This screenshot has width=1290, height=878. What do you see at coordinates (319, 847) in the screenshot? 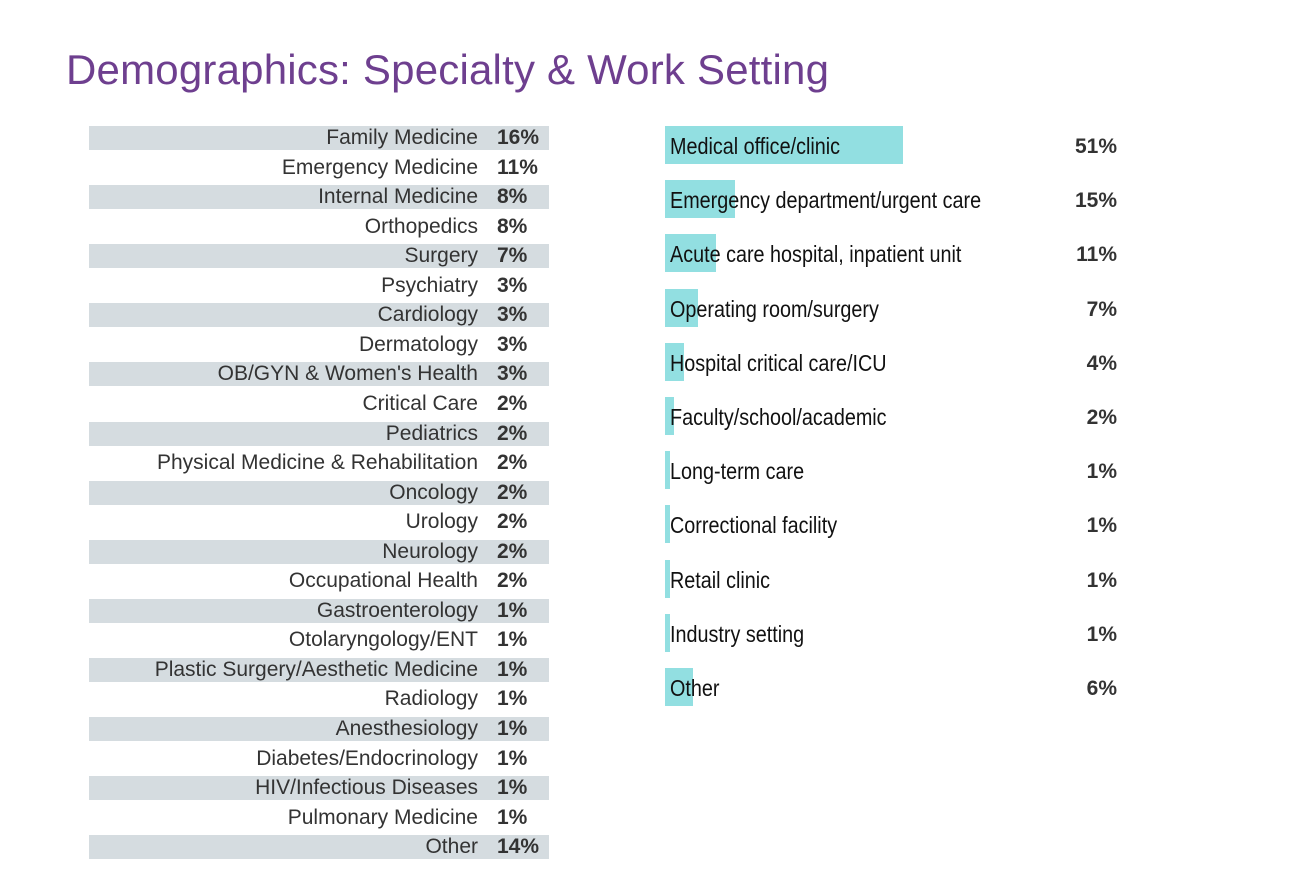
I see `table-row: Other 14%` at bounding box center [319, 847].